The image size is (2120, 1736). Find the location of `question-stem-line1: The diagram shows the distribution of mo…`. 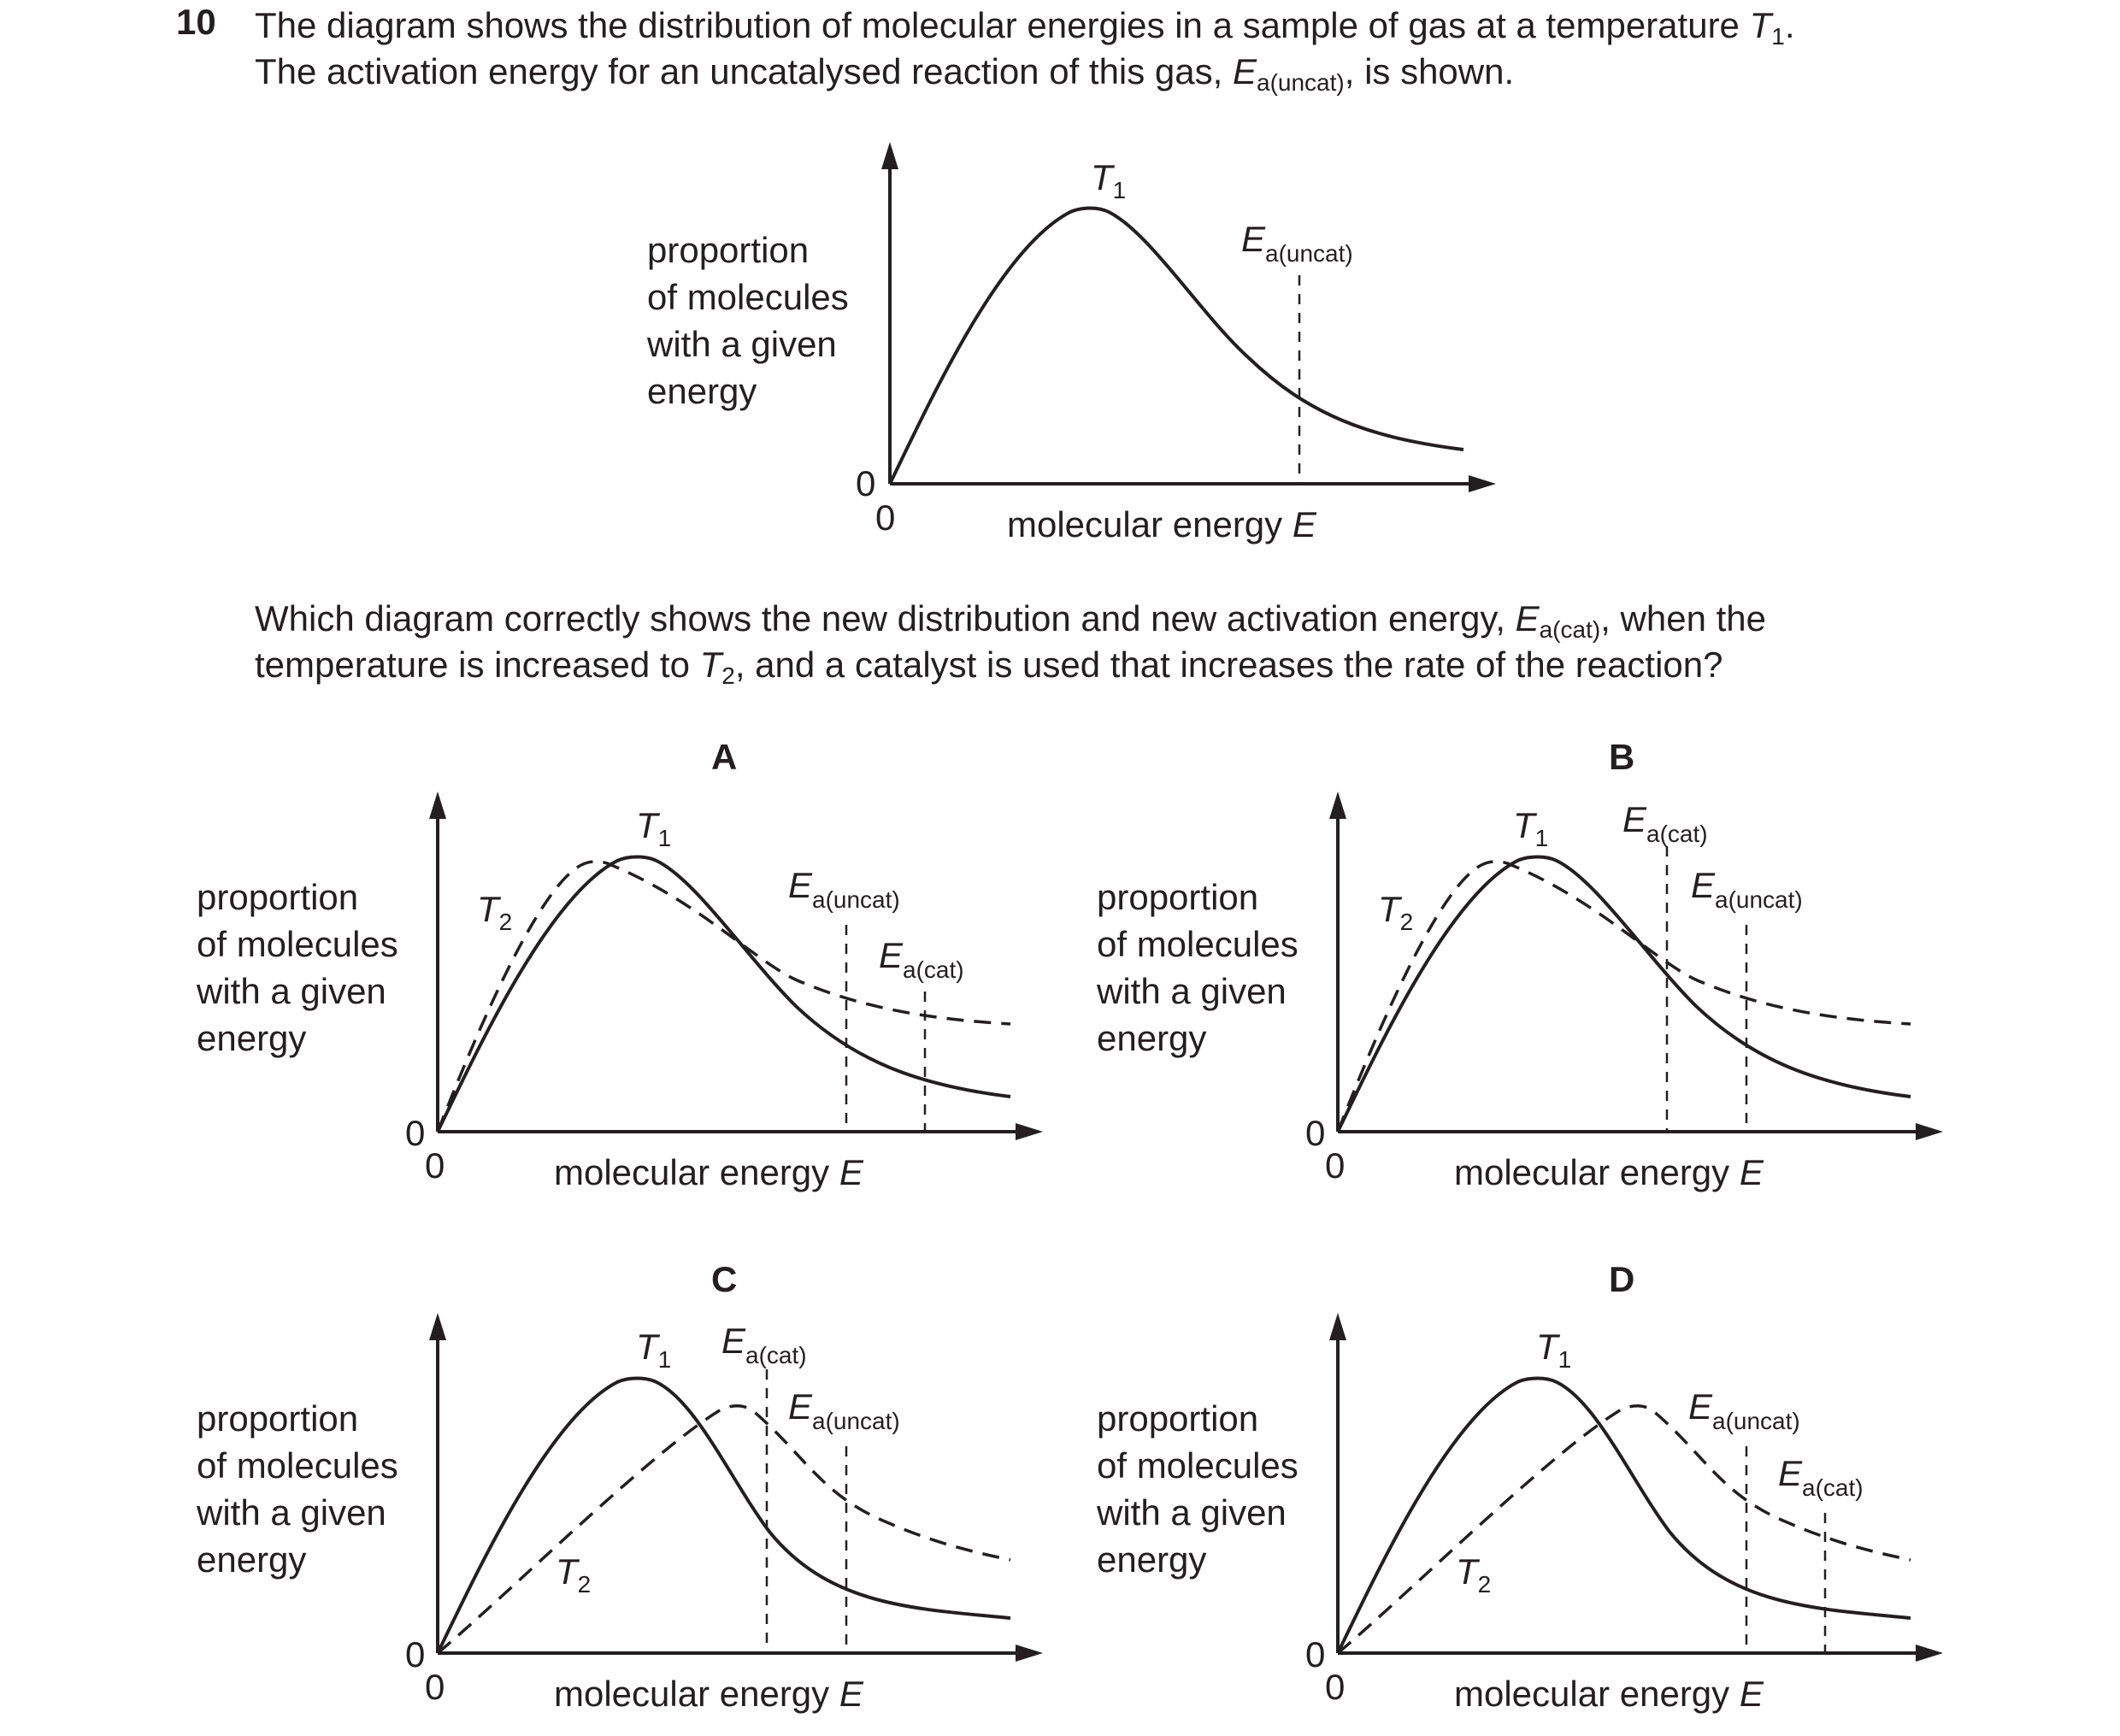

question-stem-line1: The diagram shows the distribution of mo… is located at coordinates (1025, 28).